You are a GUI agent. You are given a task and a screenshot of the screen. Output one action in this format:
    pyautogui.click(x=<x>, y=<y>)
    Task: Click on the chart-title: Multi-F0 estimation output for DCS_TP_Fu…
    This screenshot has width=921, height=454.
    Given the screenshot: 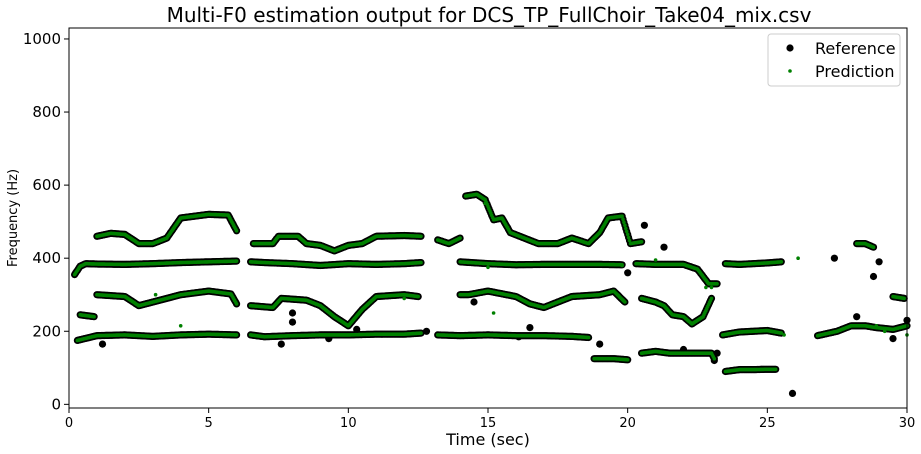 What is the action you would take?
    pyautogui.click(x=489, y=15)
    